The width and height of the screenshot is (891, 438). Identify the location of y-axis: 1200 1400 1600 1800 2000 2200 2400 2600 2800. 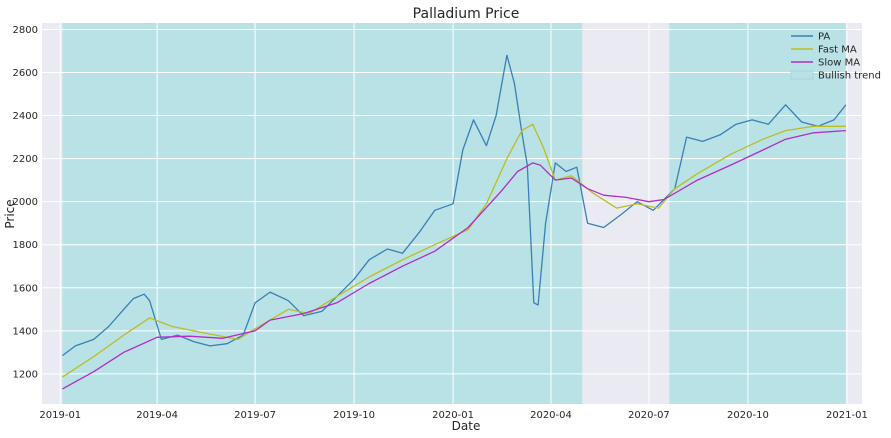
(25, 202).